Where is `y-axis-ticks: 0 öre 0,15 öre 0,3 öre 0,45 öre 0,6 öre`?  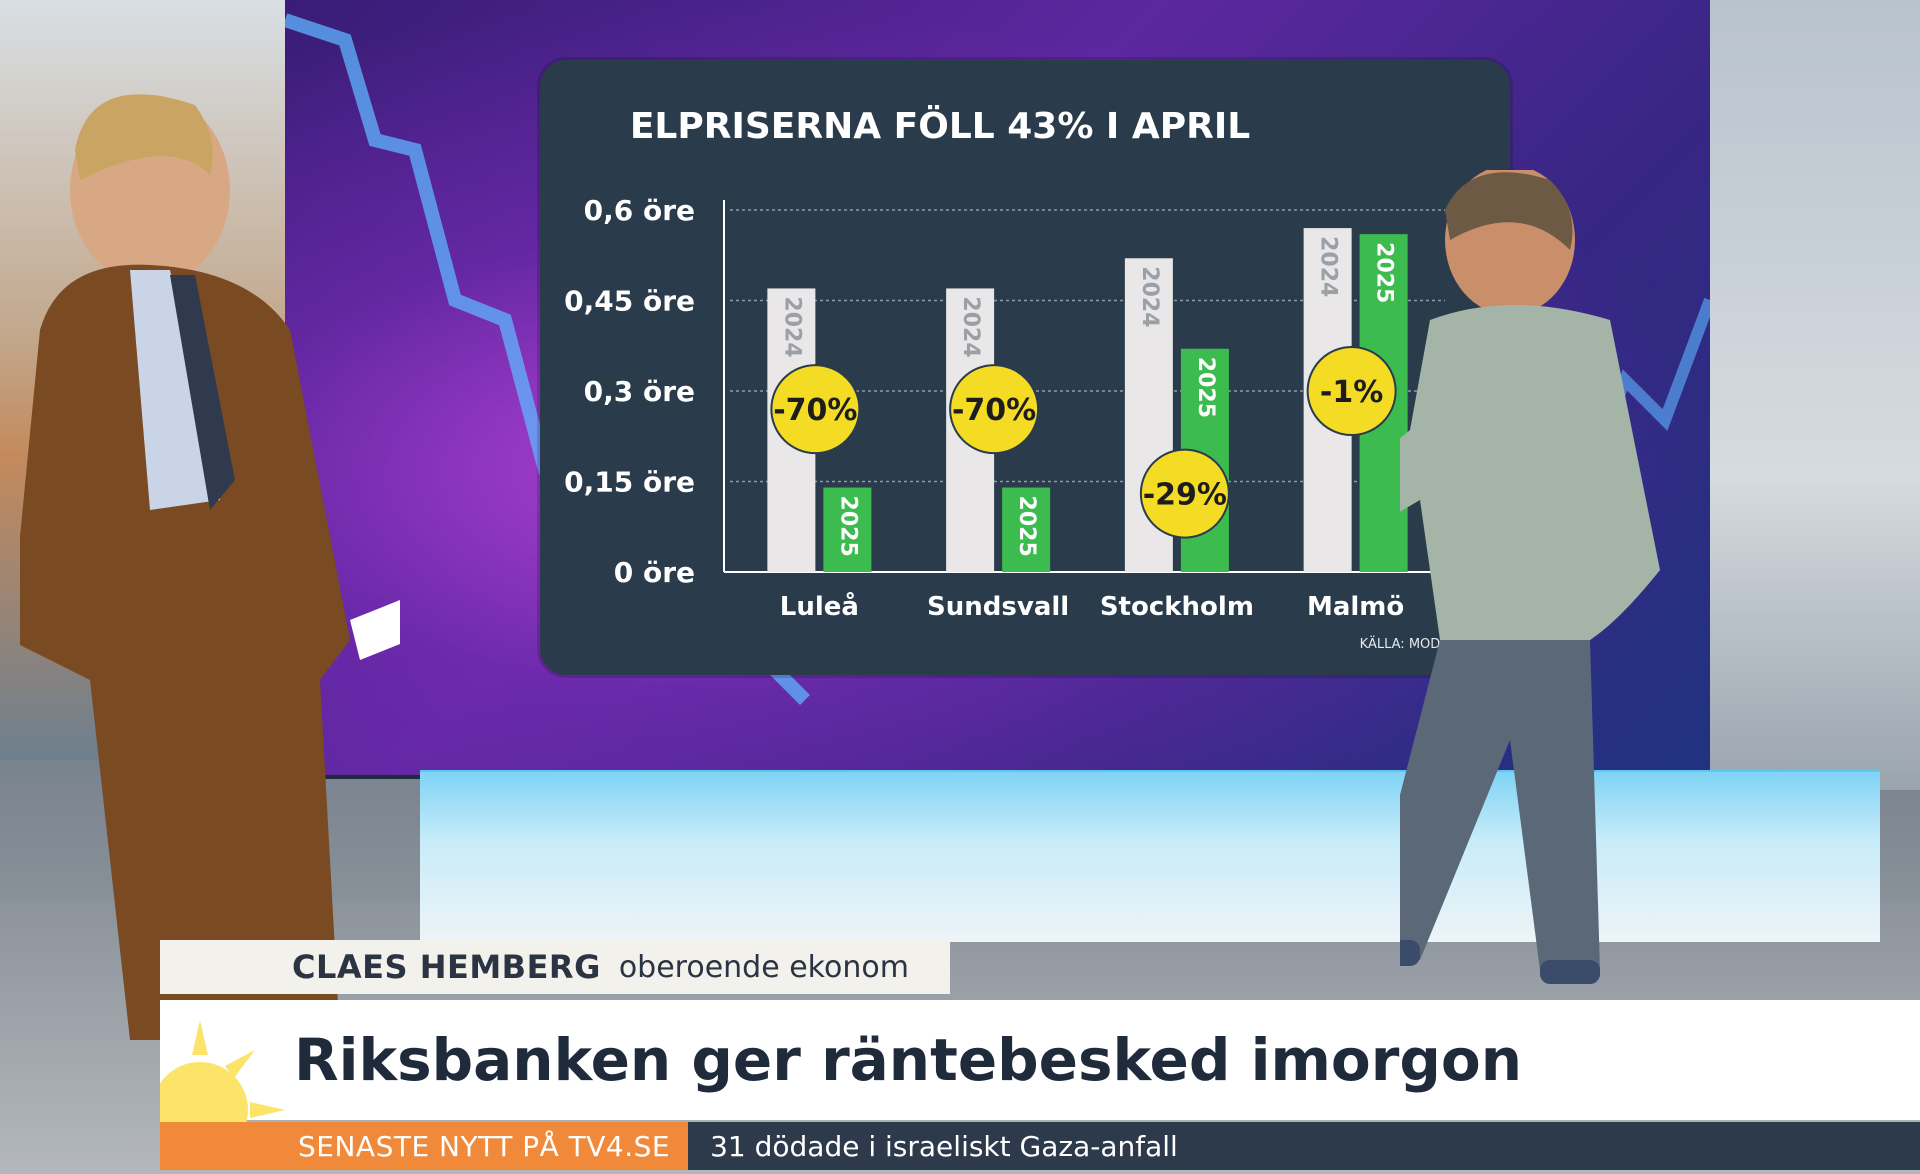
y-axis-ticks: 0 öre 0,15 öre 0,3 öre 0,45 öre 0,6 öre is located at coordinates (629, 391).